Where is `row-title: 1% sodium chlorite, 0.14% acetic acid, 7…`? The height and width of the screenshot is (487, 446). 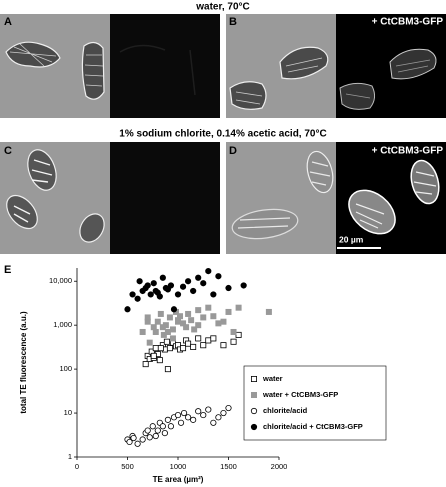
row-title: 1% sodium chlorite, 0.14% acetic acid, 7… is located at coordinates (222, 134).